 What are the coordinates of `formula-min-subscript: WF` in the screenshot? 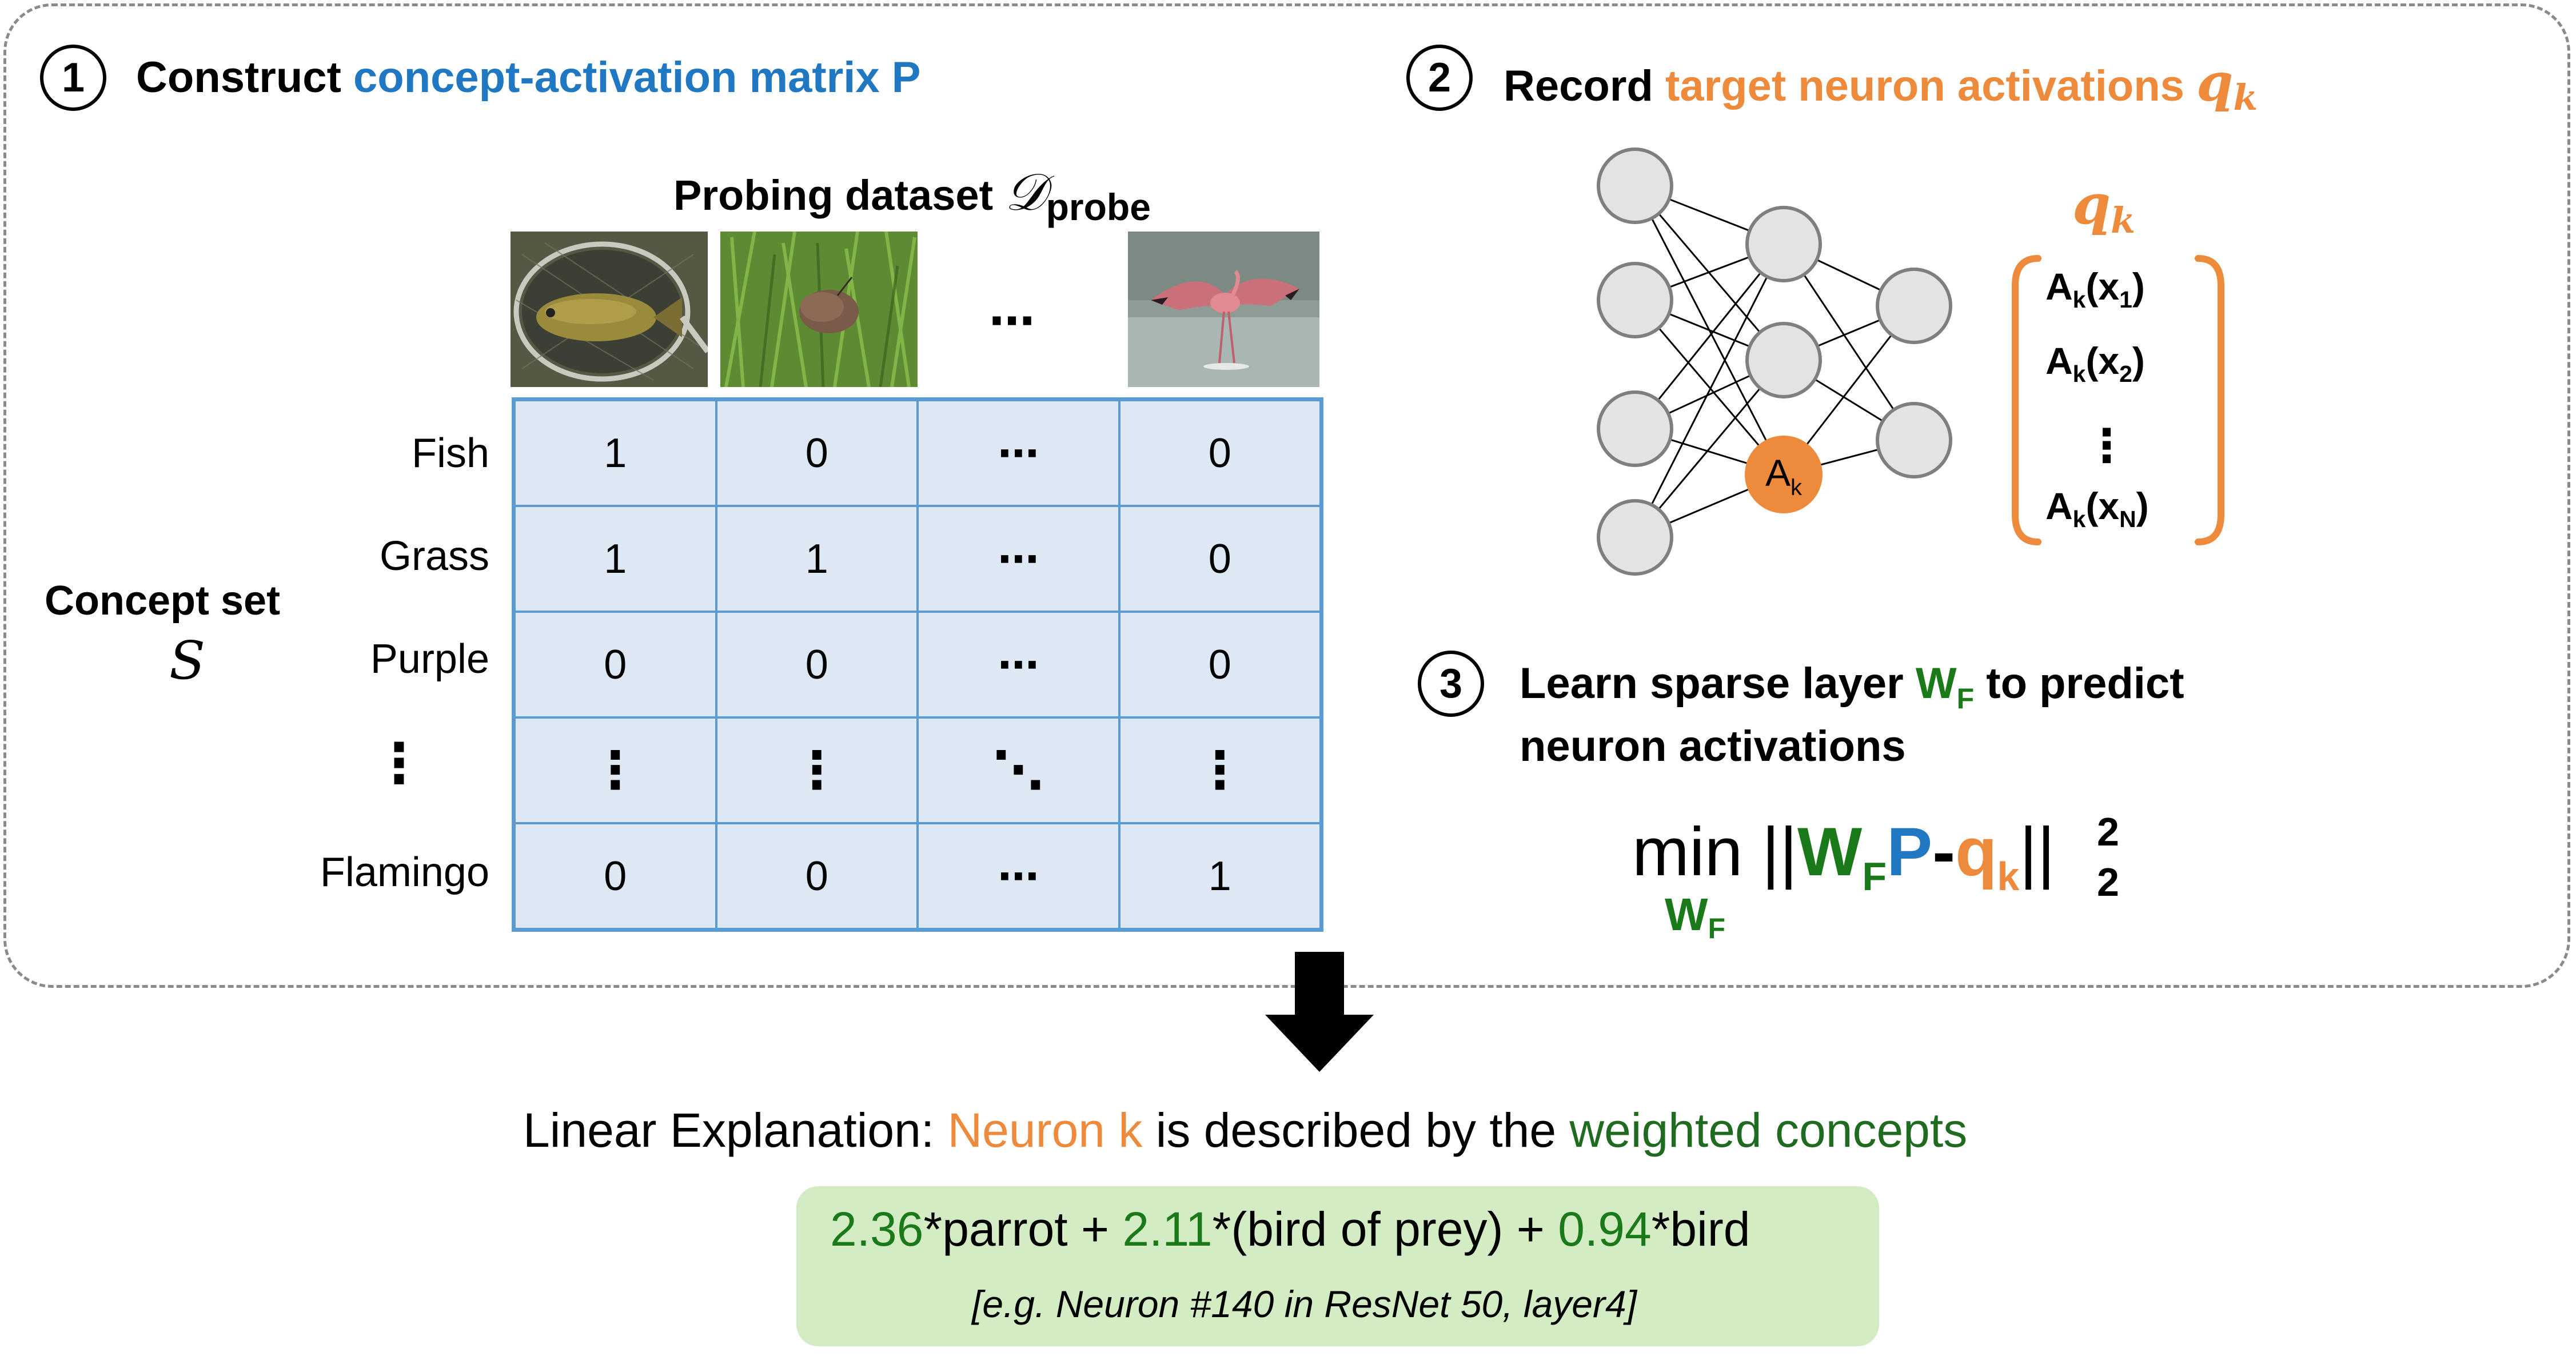 It's located at (1695, 917).